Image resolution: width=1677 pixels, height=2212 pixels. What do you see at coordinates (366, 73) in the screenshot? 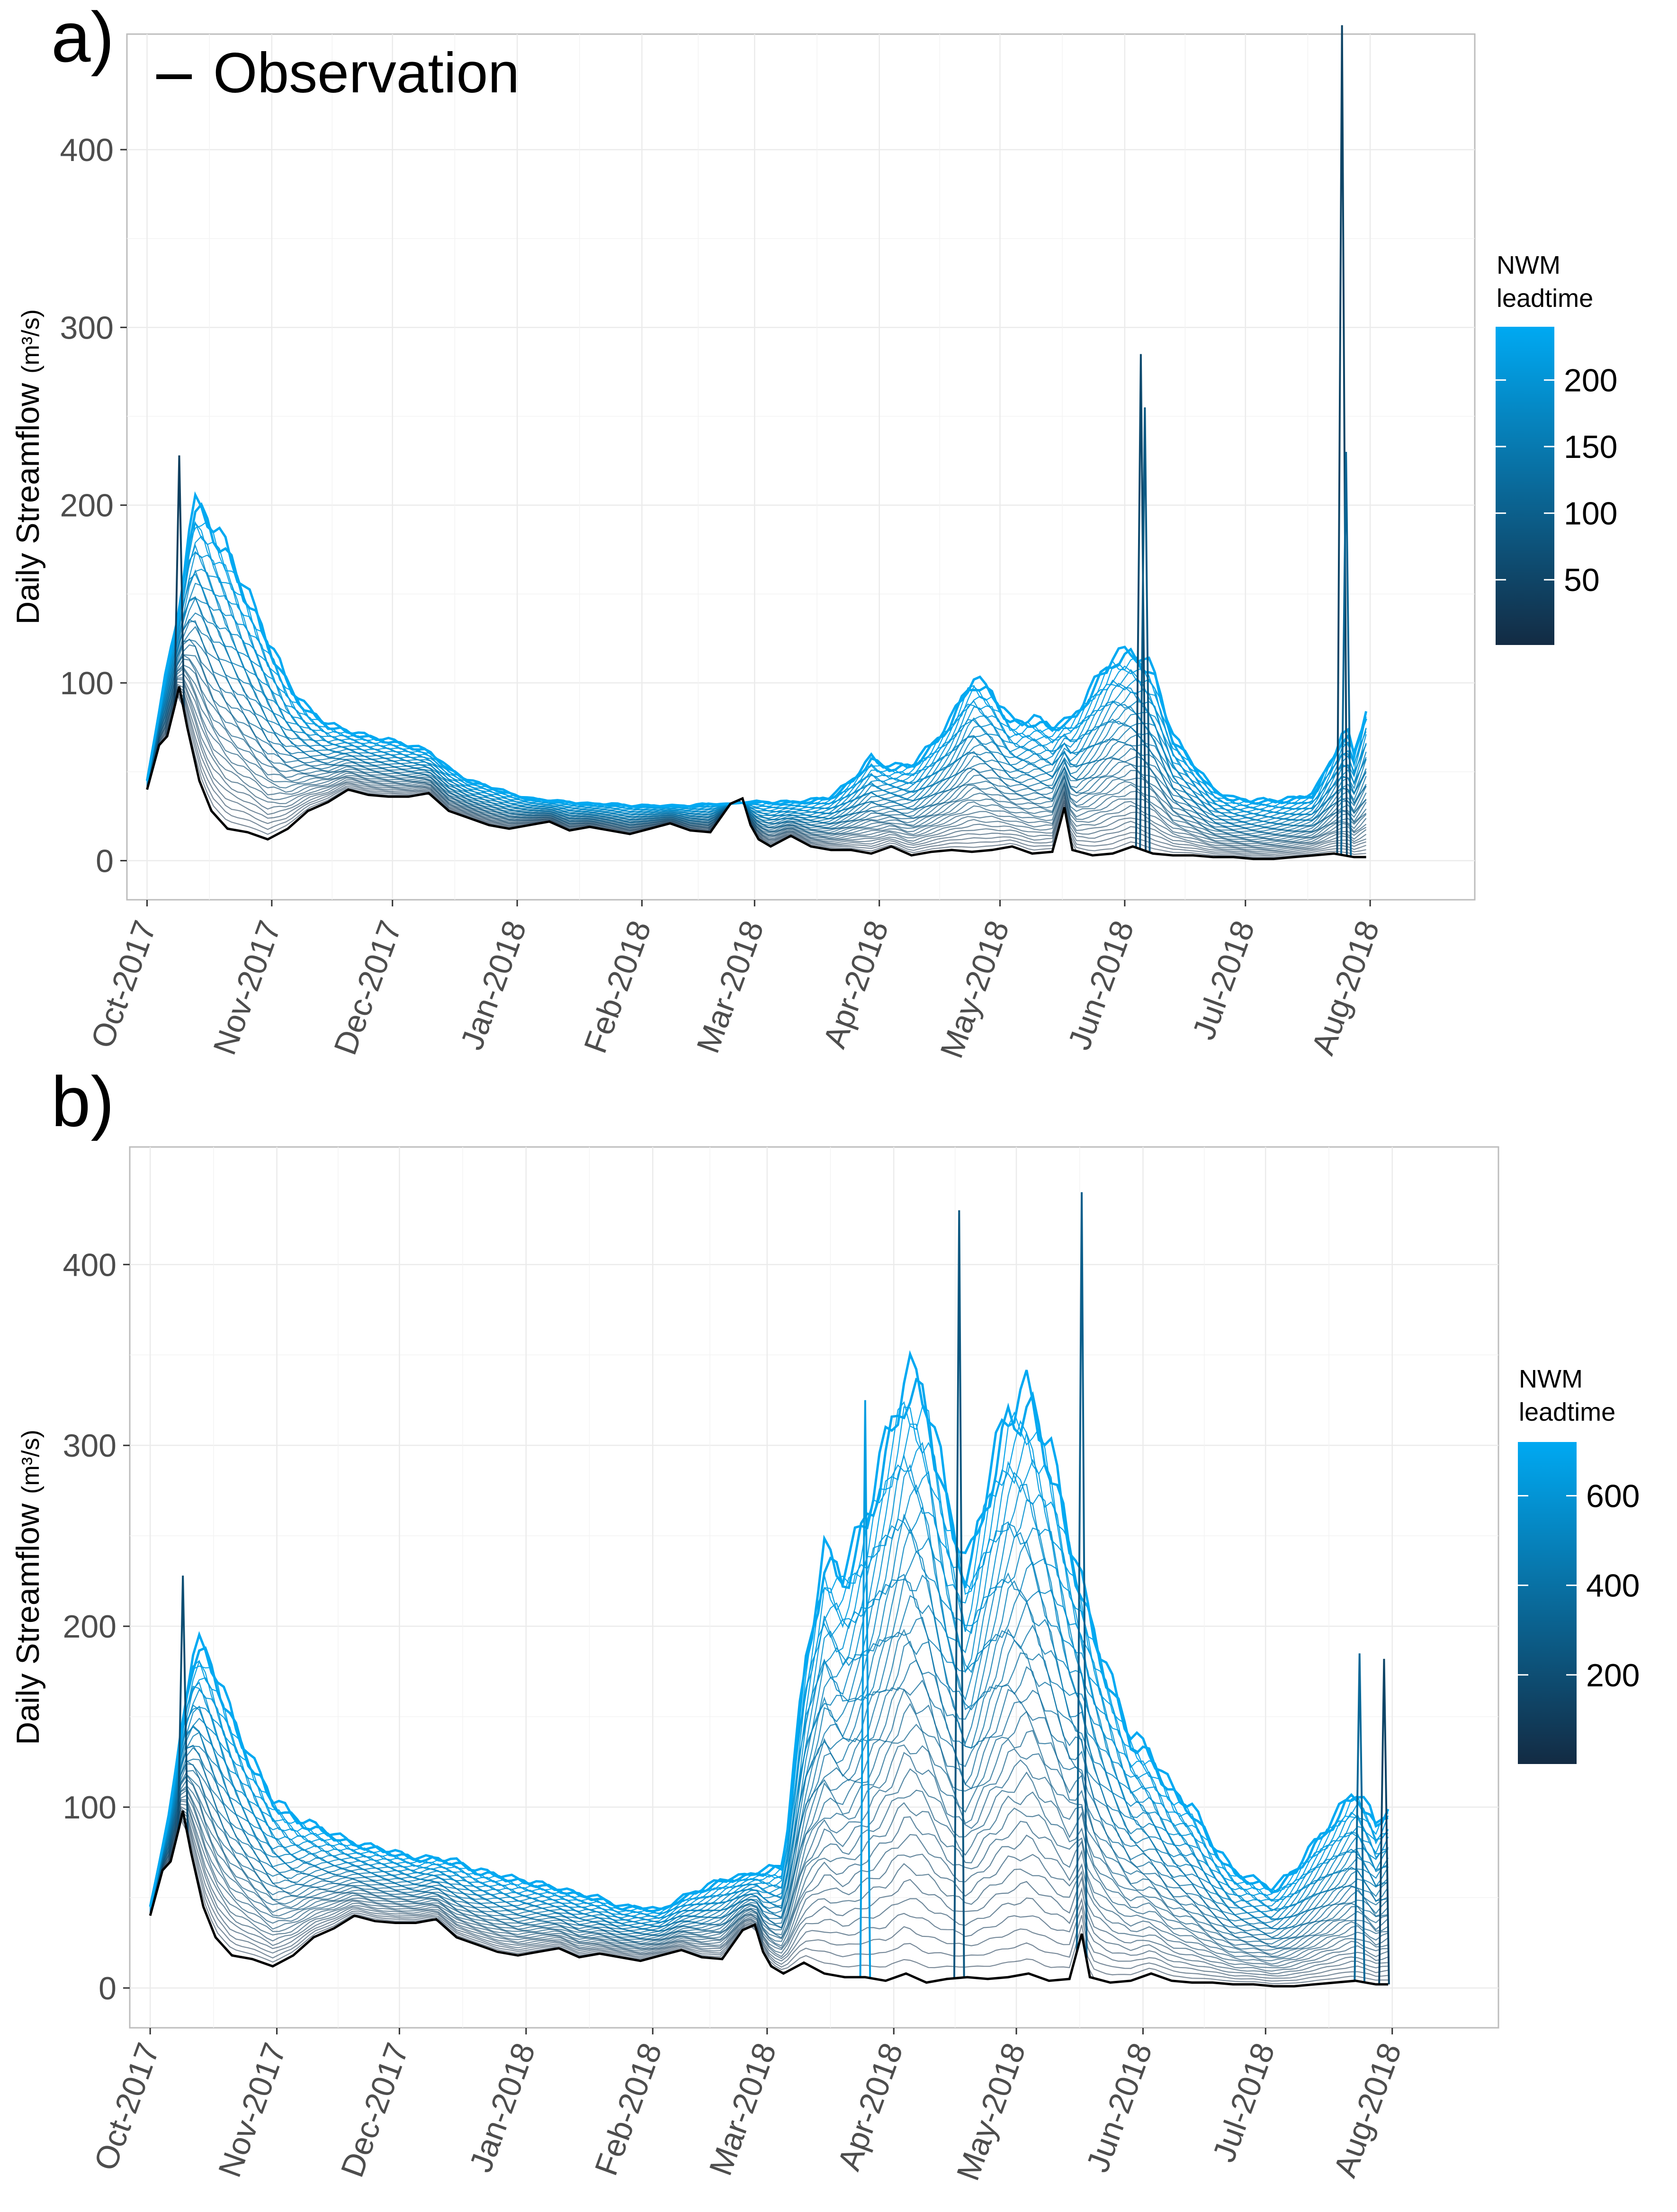
I see `observation-legend-label: Observation` at bounding box center [366, 73].